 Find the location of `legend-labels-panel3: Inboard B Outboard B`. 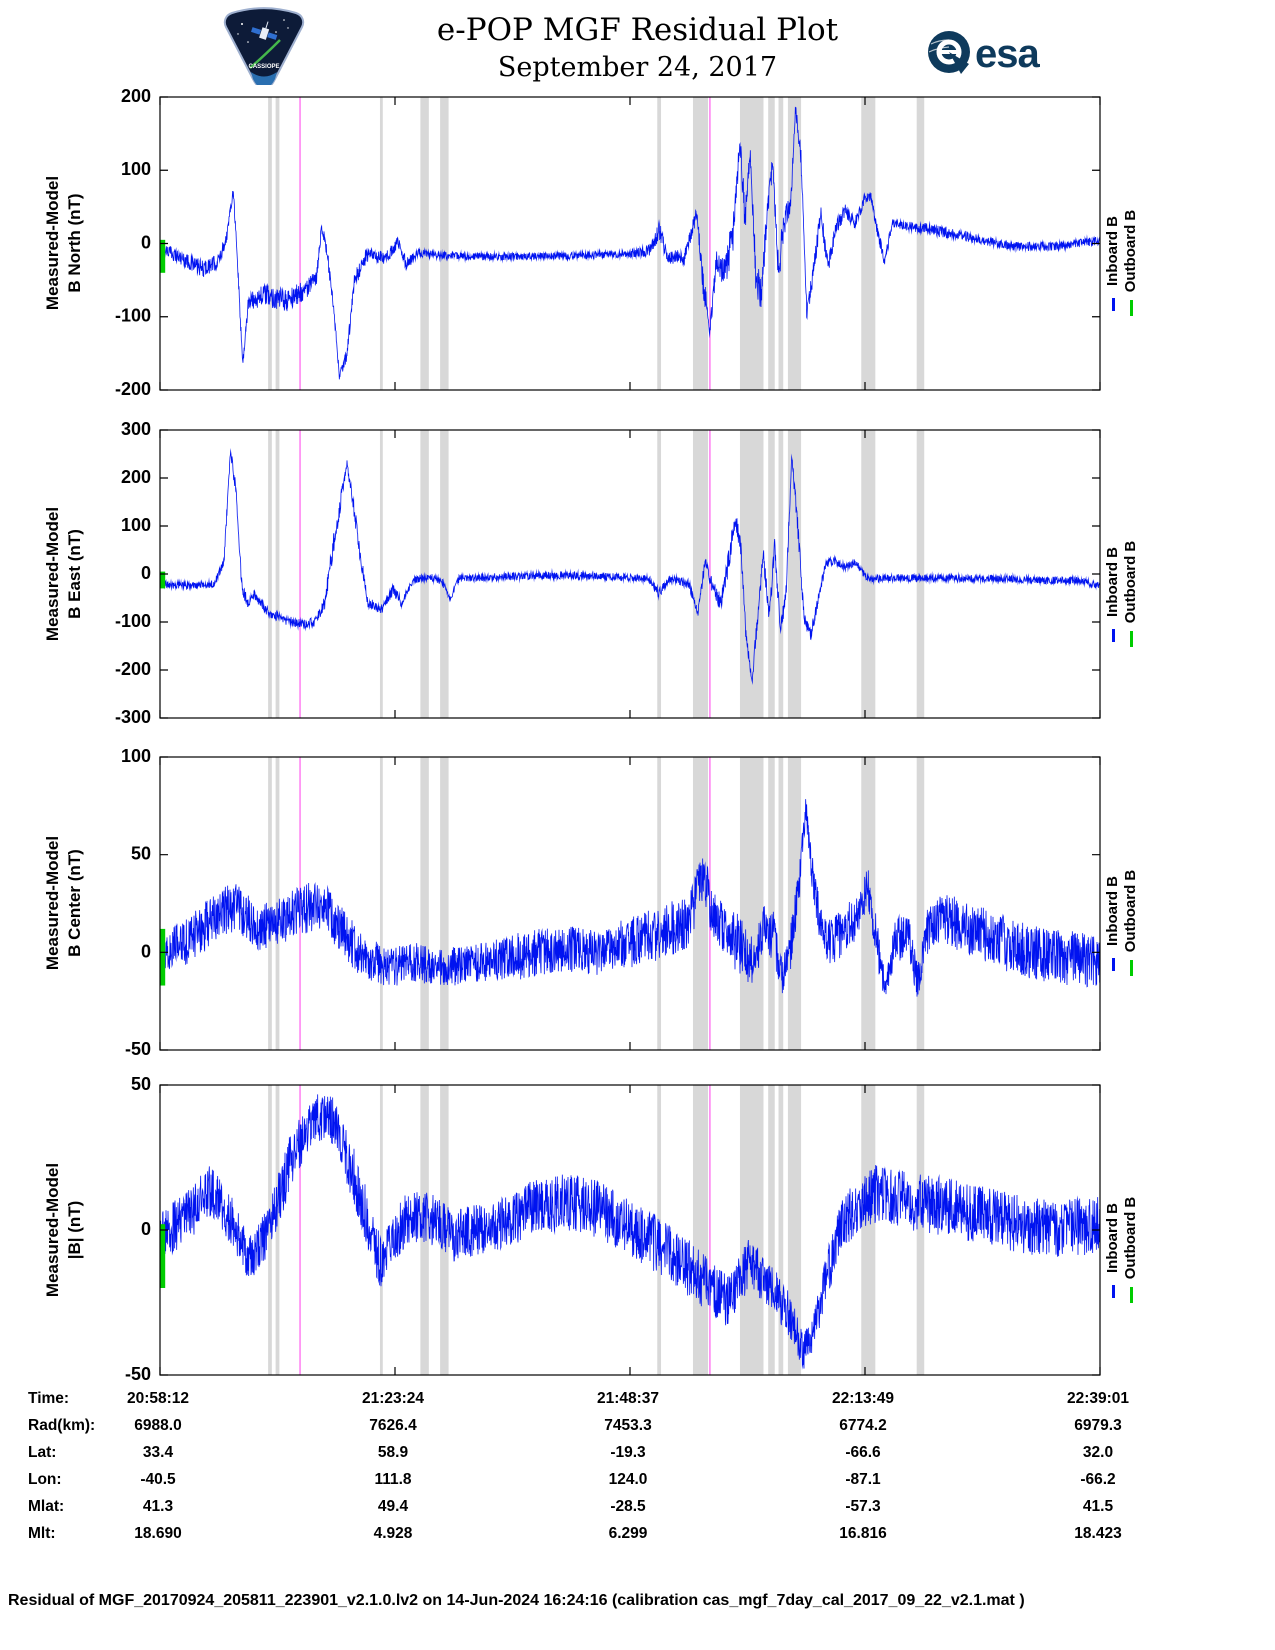

legend-labels-panel3: Inboard B Outboard B is located at coordinates (1122, 911).